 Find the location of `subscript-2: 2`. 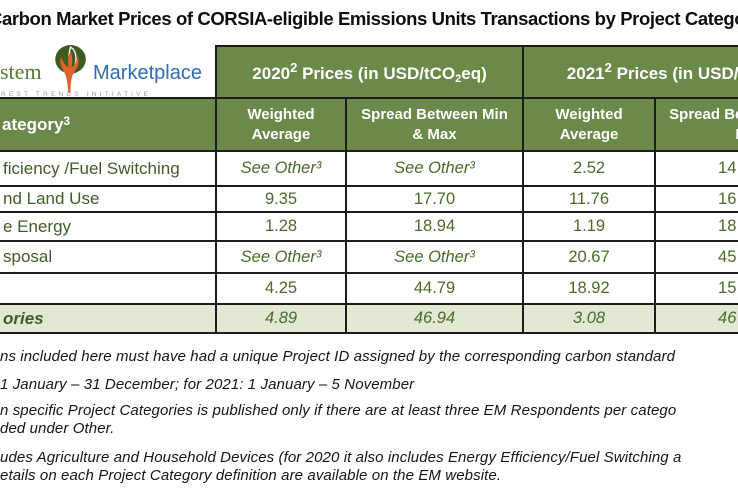

subscript-2: 2 is located at coordinates (458, 78).